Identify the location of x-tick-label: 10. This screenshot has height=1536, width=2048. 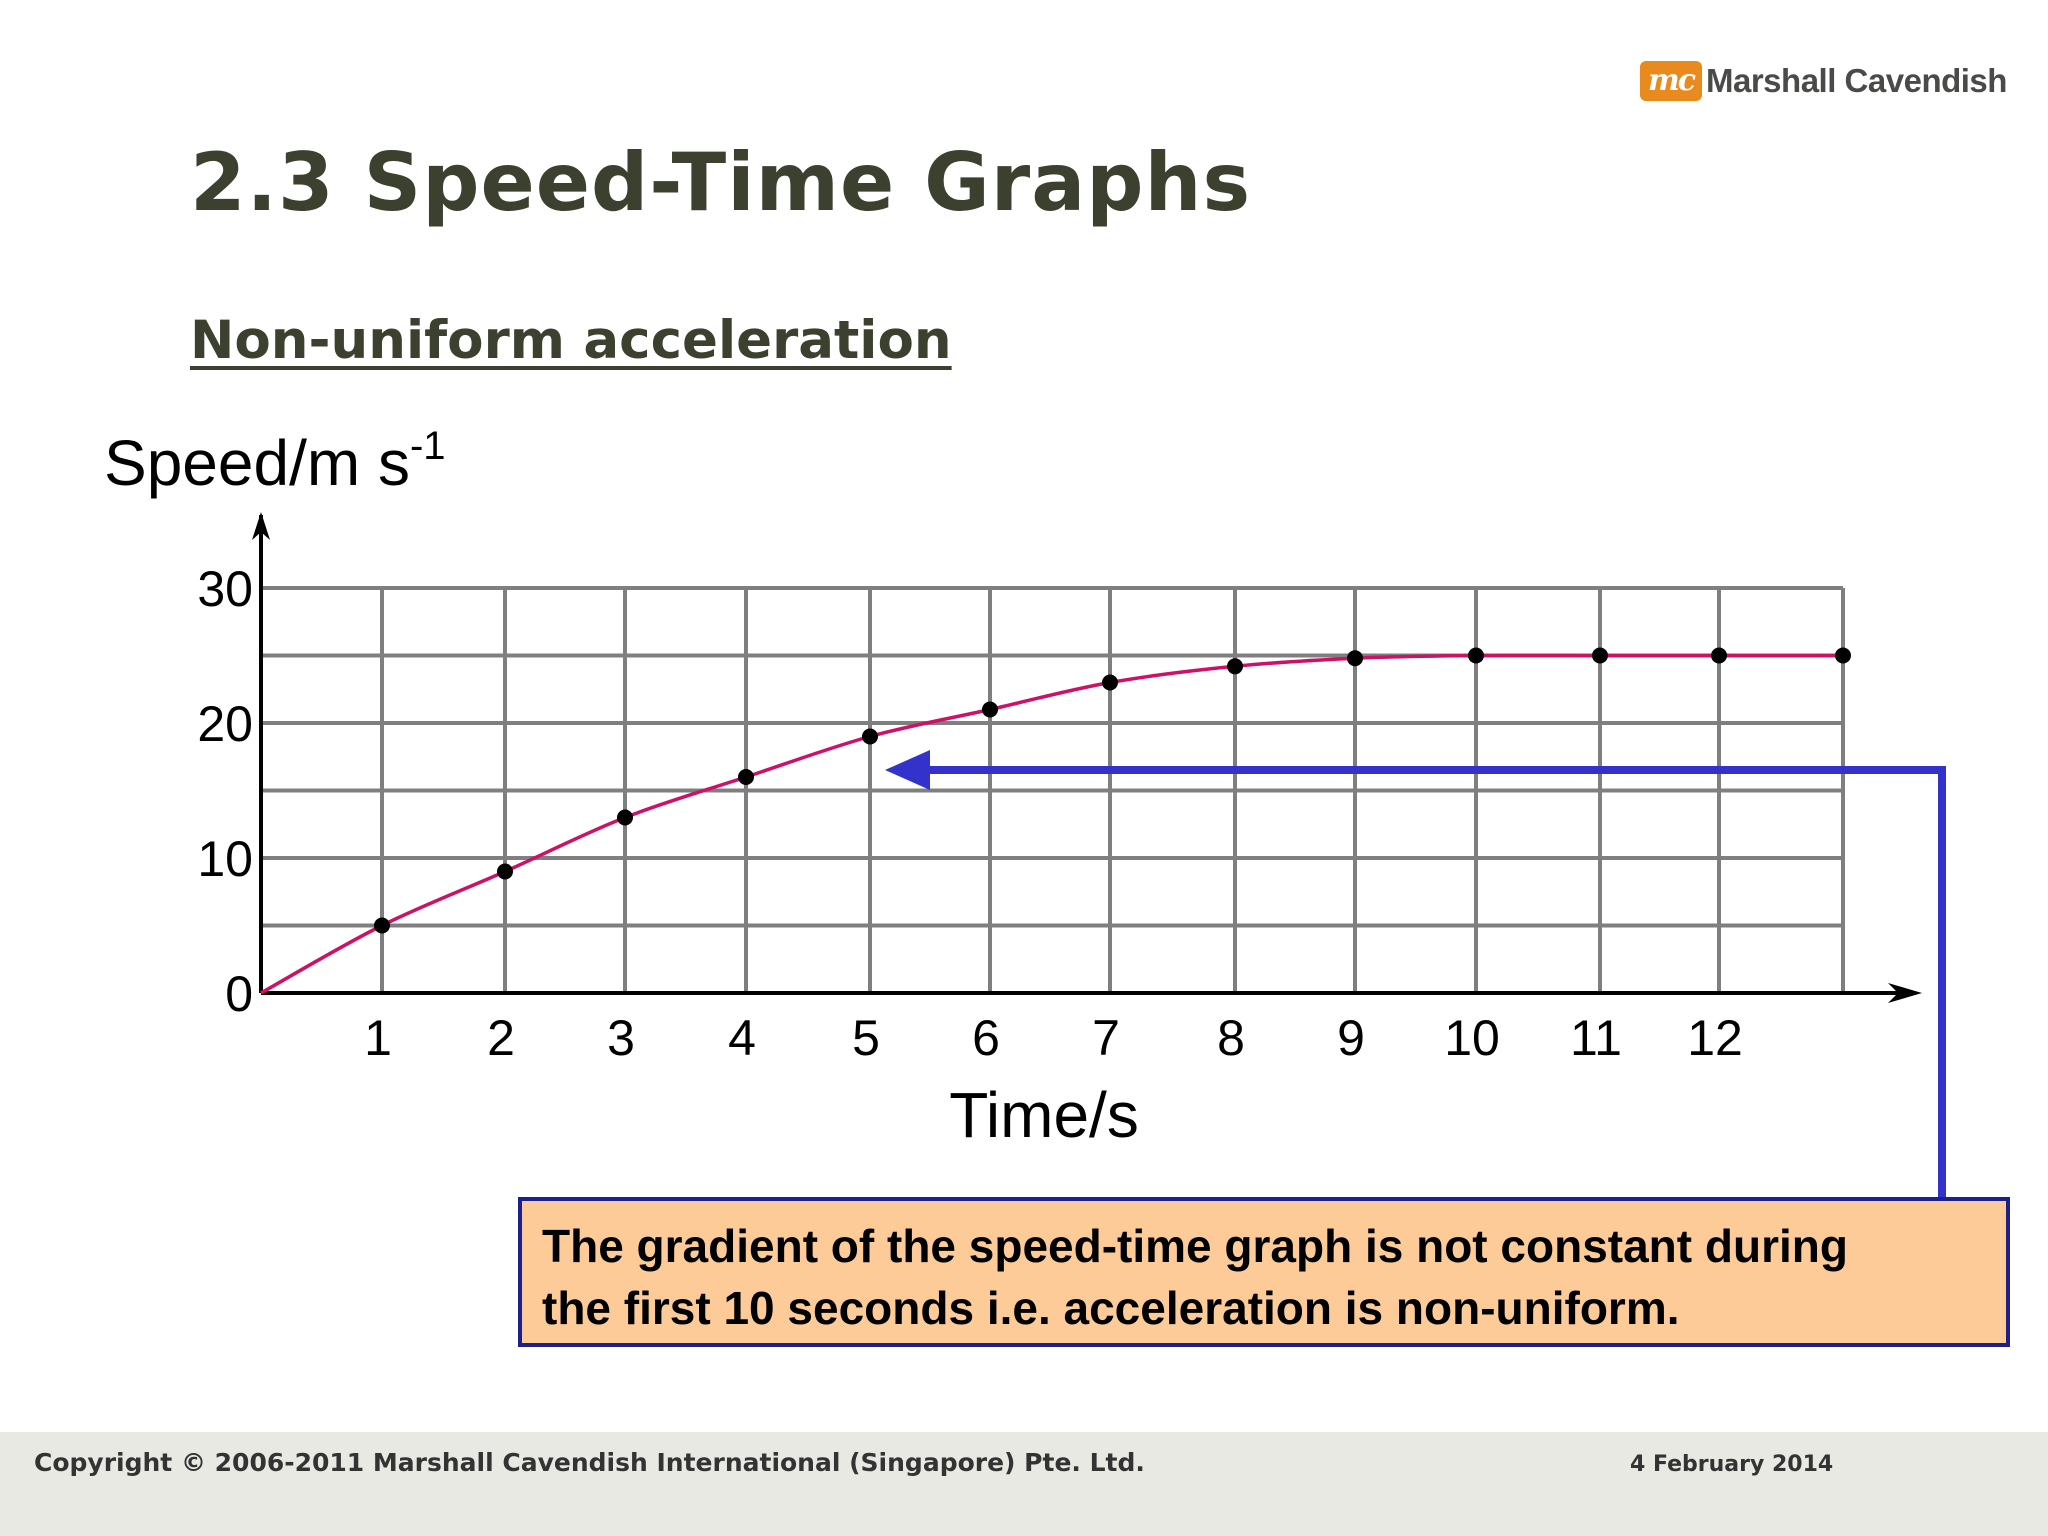
(1472, 1038).